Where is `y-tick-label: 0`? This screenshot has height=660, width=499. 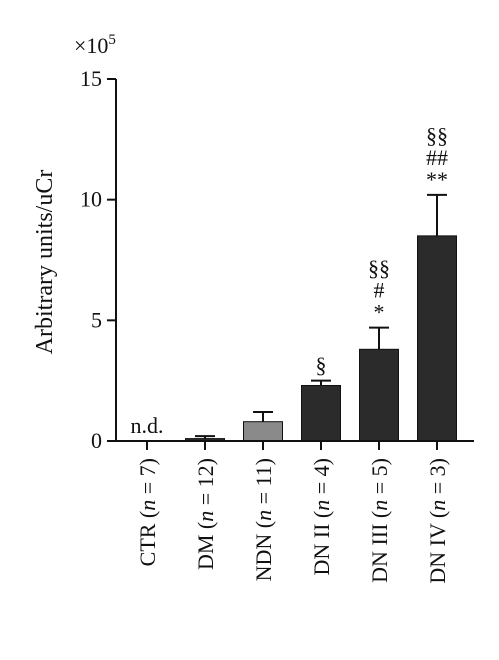 y-tick-label: 0 is located at coordinates (96, 440).